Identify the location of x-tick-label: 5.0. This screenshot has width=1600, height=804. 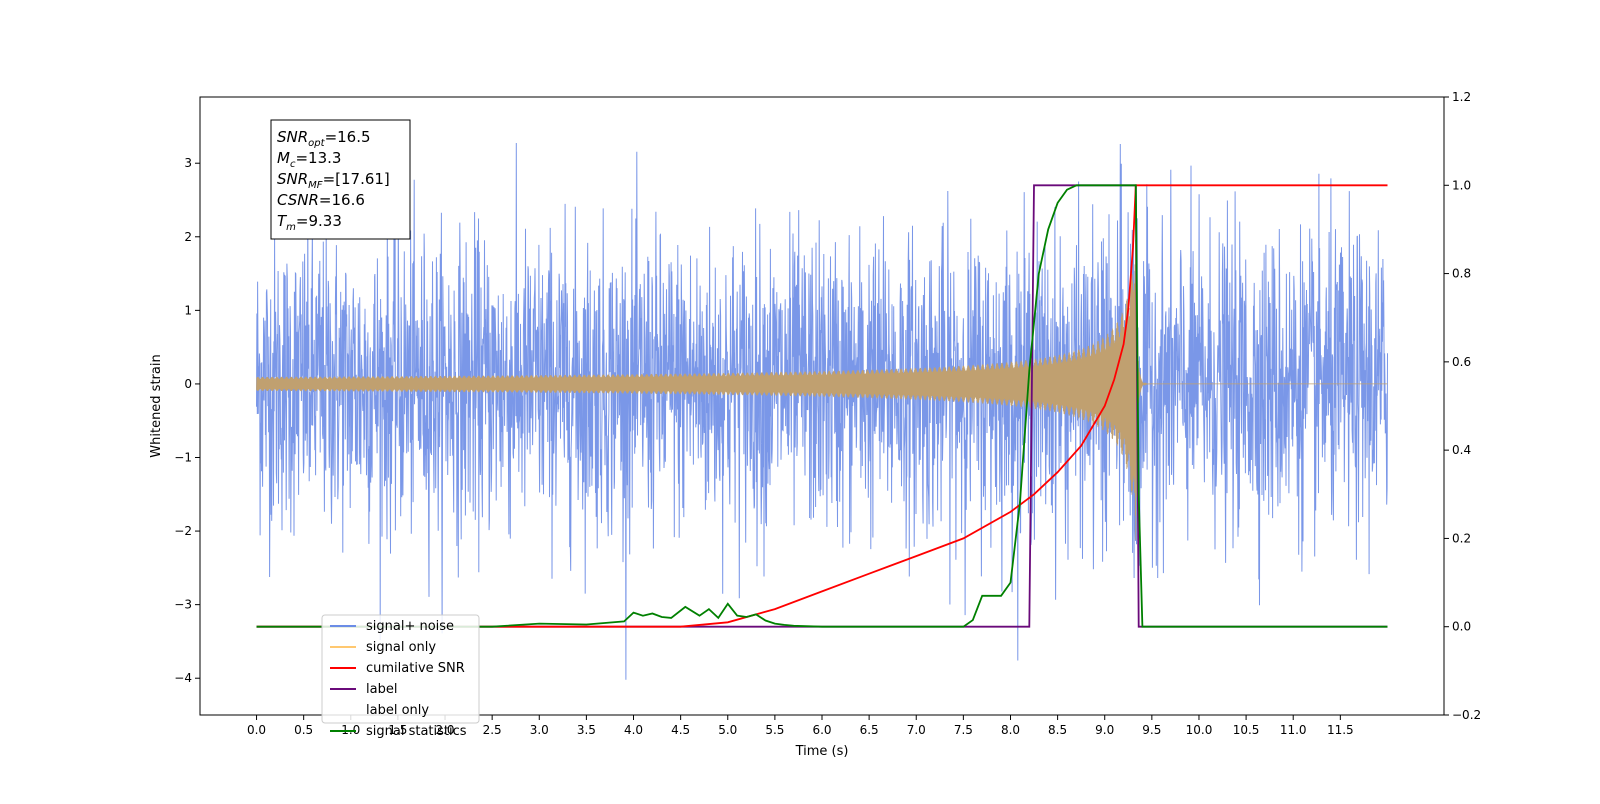
(727, 730).